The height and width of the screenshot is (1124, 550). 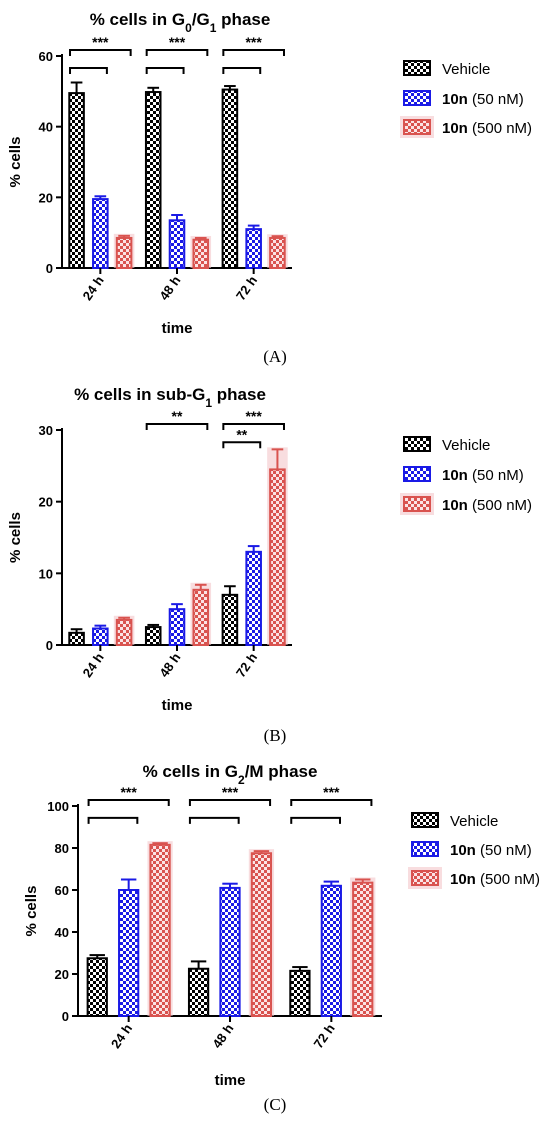 I want to click on chart-title: % cells in sub-G1 phase, so click(x=170, y=397).